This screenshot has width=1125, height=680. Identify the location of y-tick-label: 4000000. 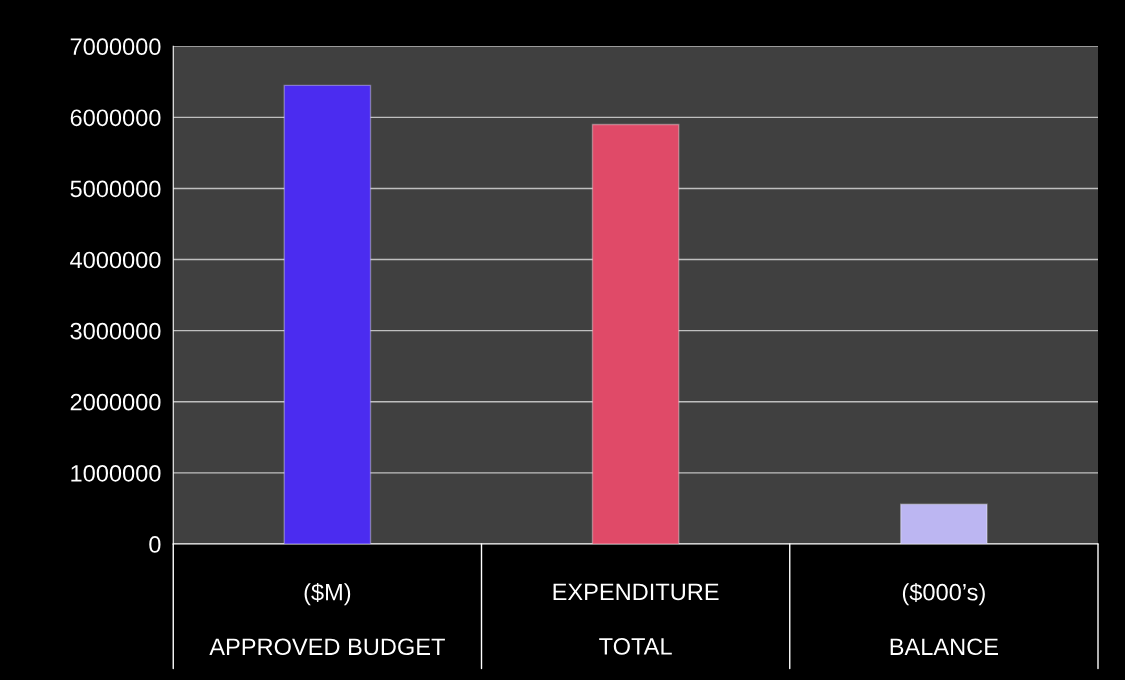
(115, 260).